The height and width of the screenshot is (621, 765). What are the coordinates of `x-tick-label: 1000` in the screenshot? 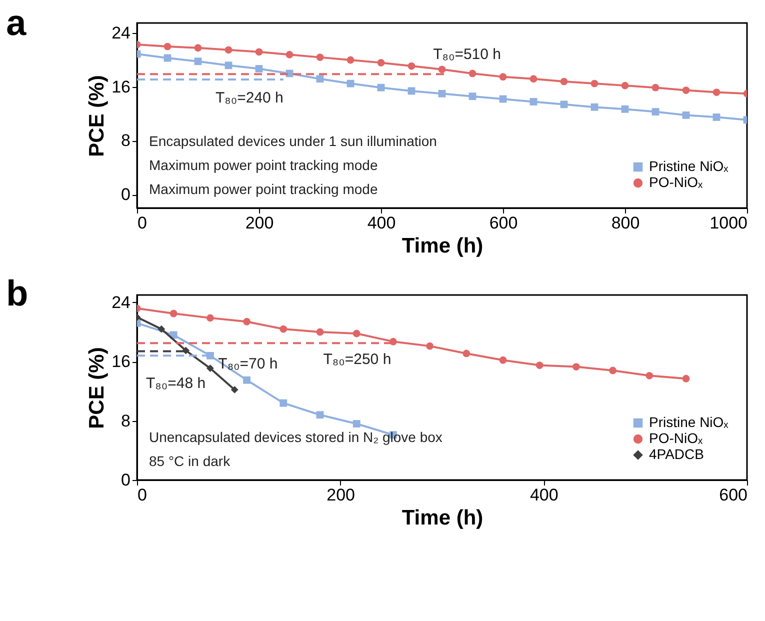 It's located at (729, 223).